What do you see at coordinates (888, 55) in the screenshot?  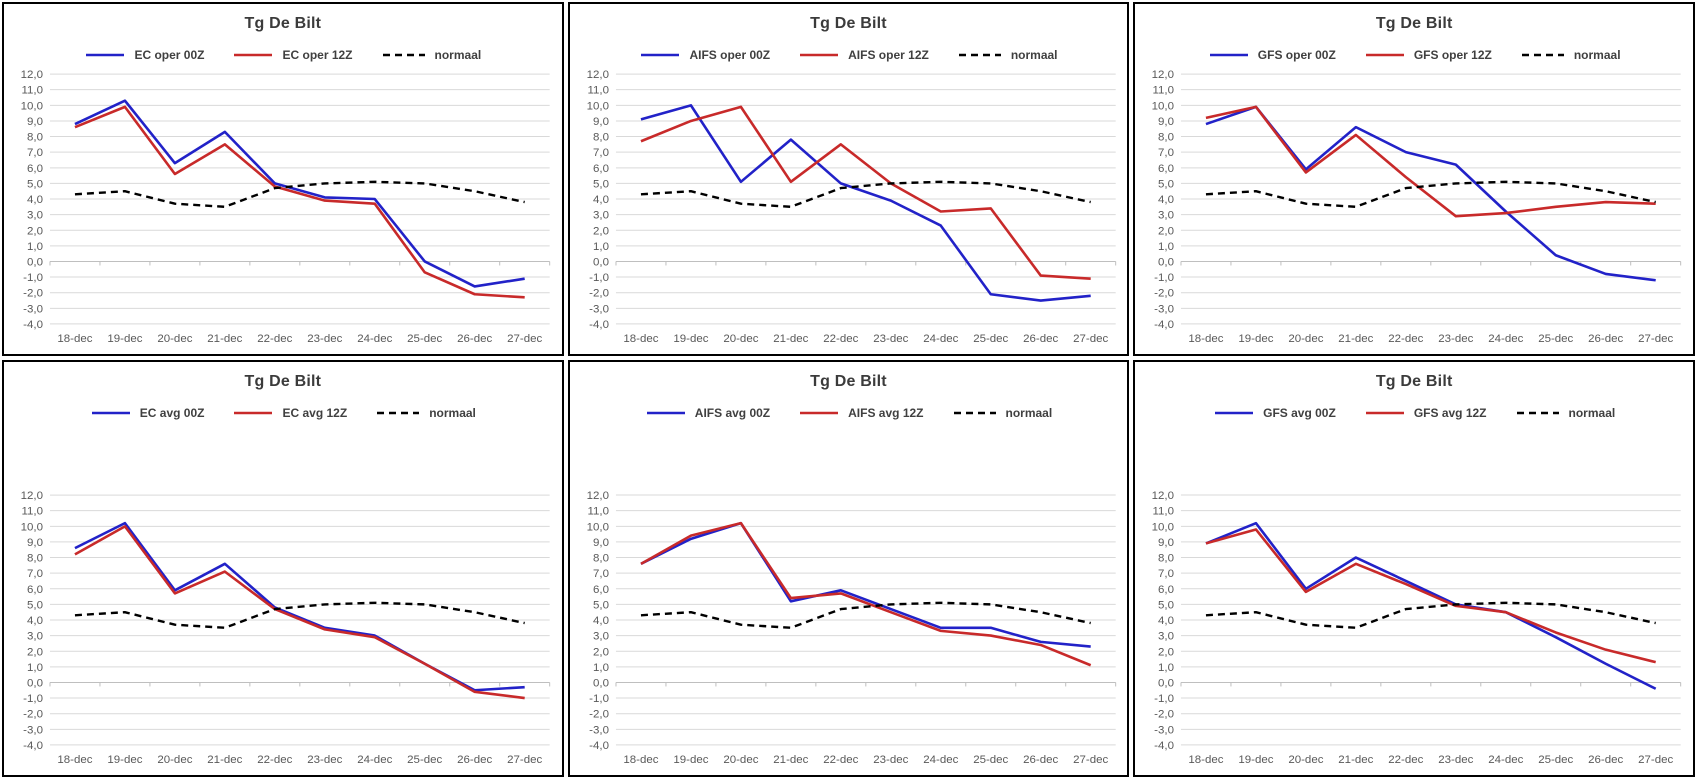 I see `legend-label: AIFS oper 12Z` at bounding box center [888, 55].